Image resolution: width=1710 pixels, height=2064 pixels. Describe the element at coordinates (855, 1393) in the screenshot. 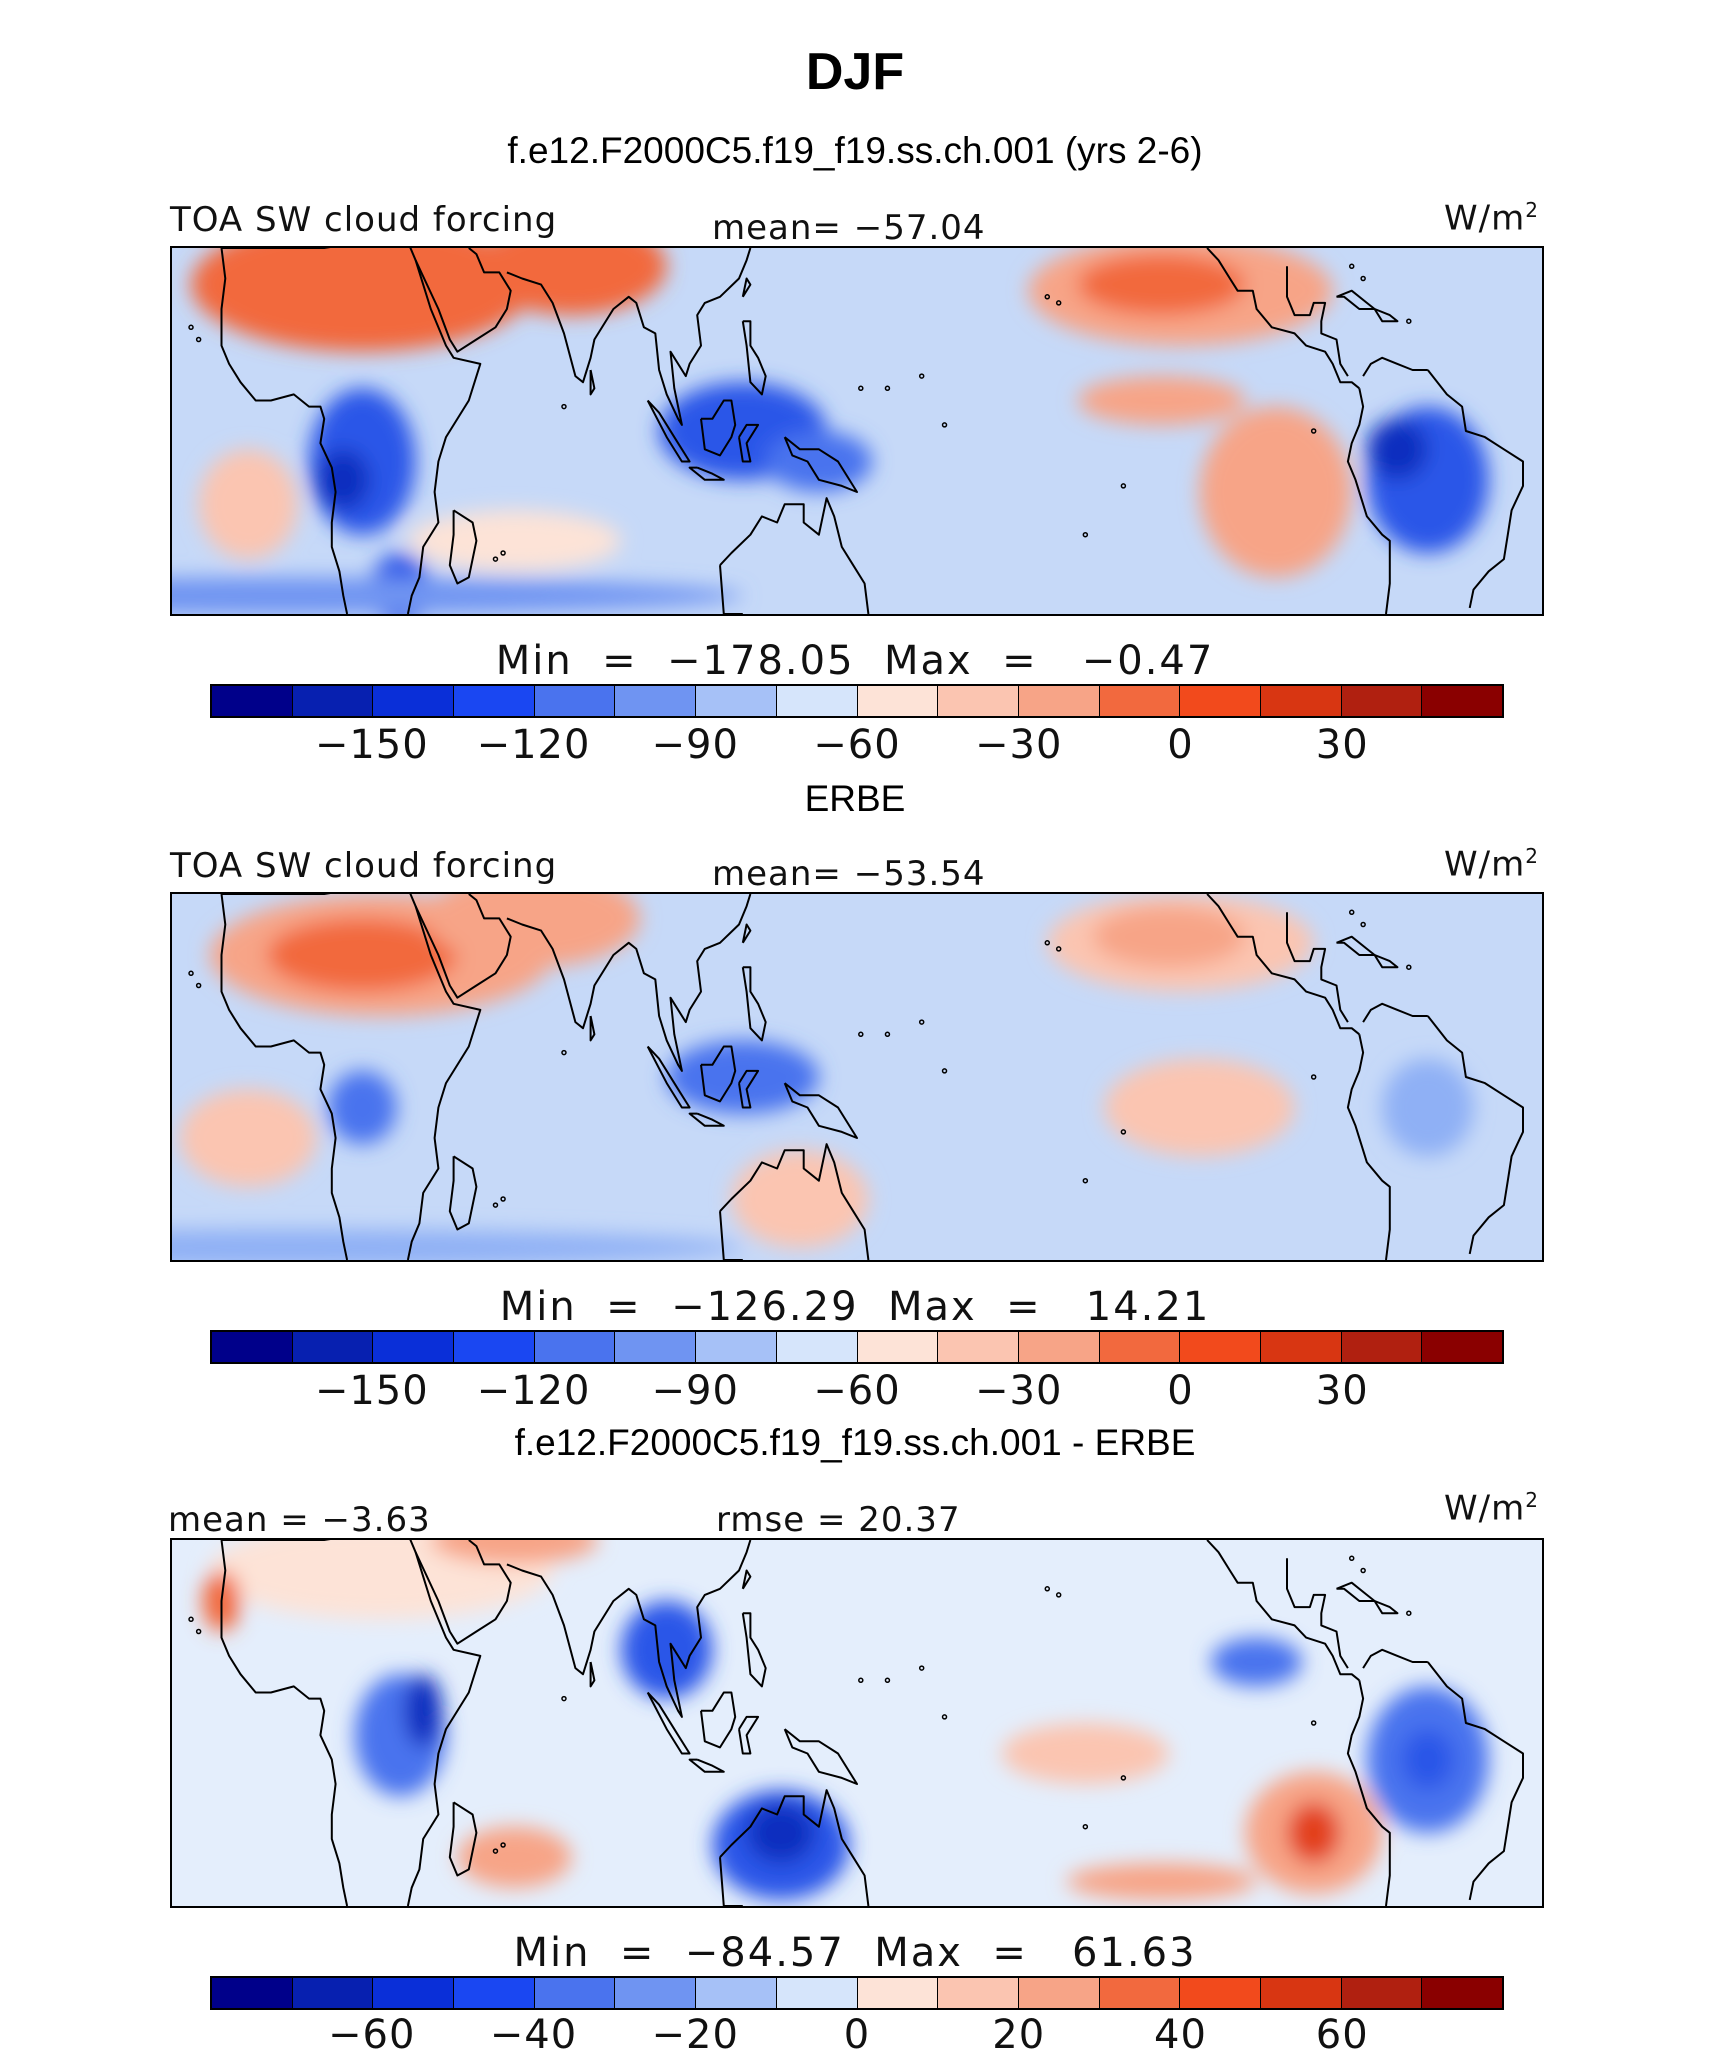

I see `colorbar-2-ticks: −150 −120 −90 −60 −30 0 30` at that location.